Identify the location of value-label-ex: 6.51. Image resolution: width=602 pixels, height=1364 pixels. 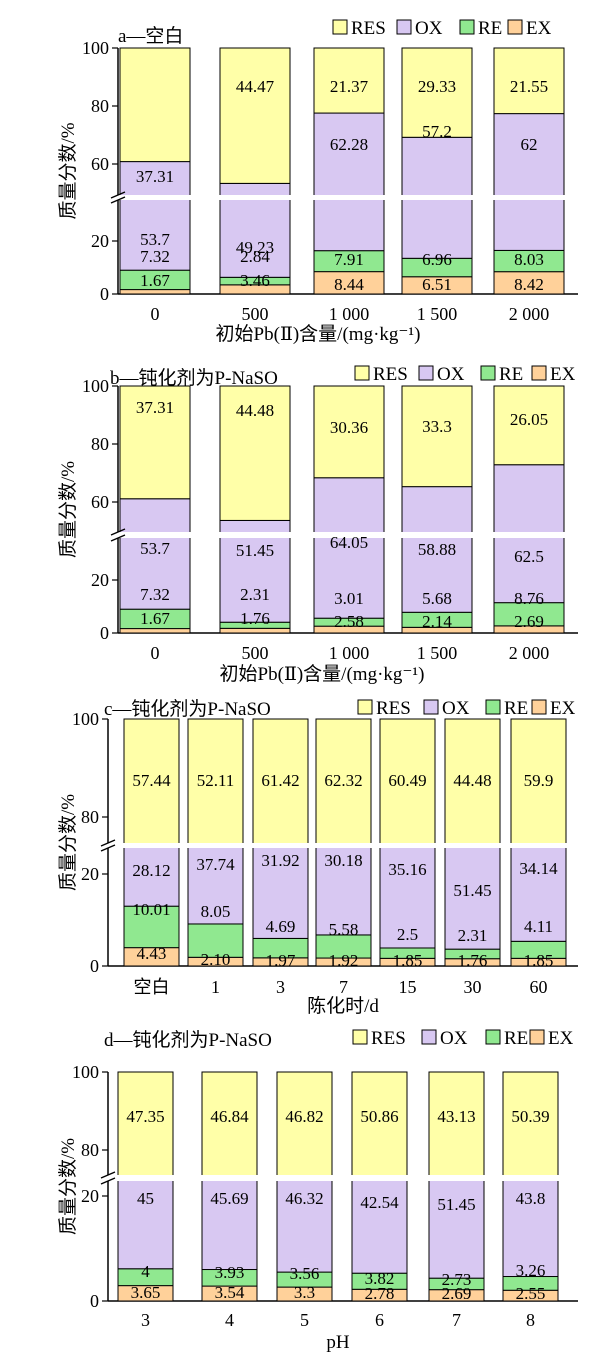
(437, 284).